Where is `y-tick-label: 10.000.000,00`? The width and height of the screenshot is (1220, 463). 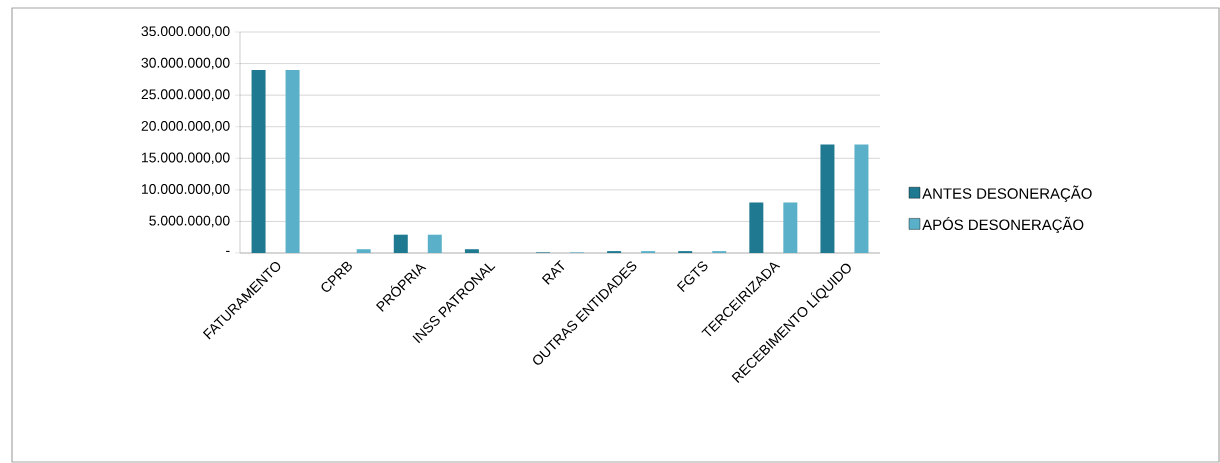 y-tick-label: 10.000.000,00 is located at coordinates (186, 190).